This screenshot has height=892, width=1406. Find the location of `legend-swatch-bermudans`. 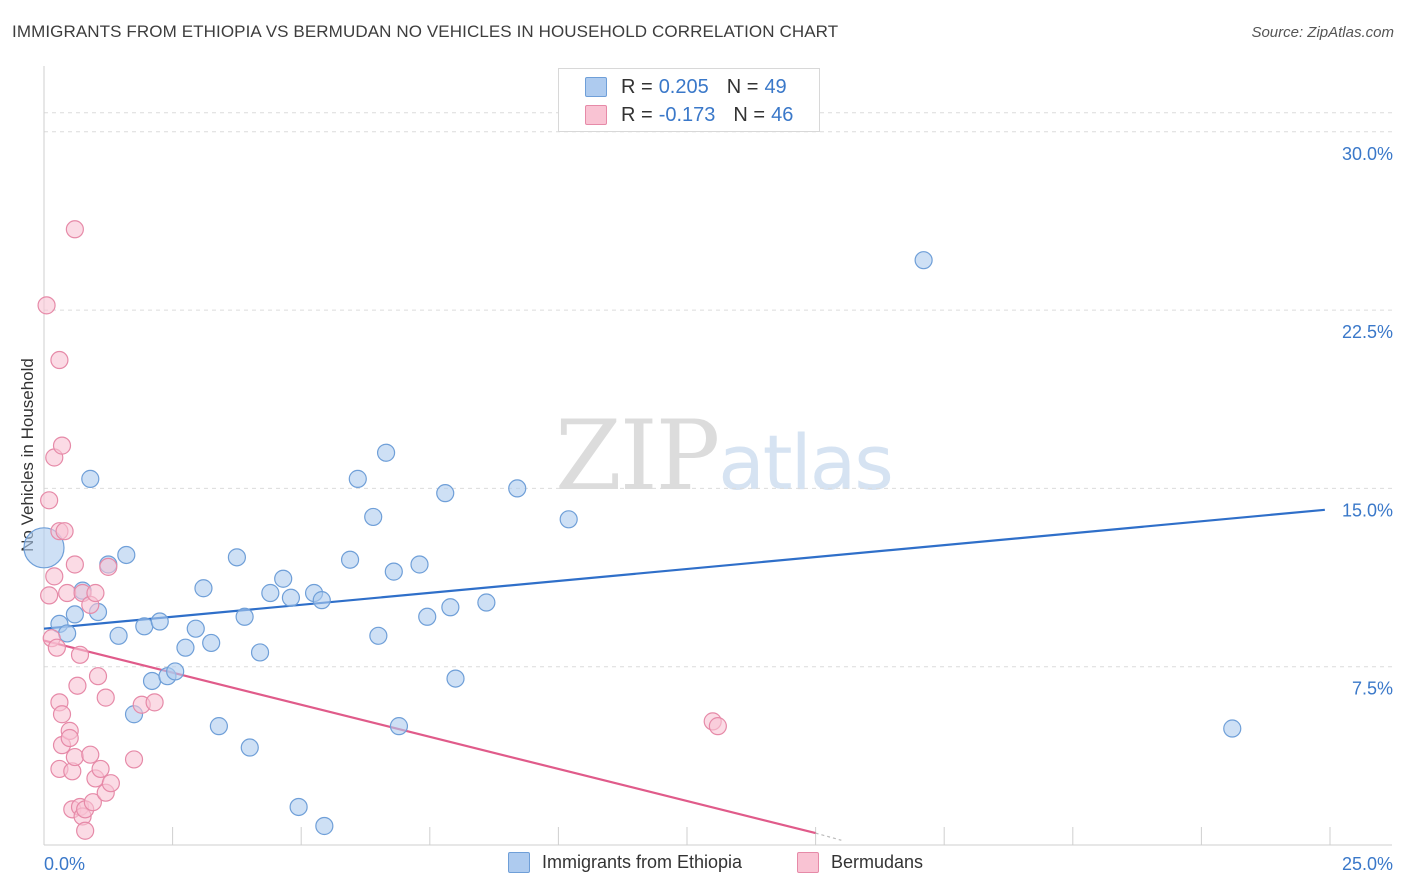

legend-swatch-bermudans is located at coordinates (596, 115).